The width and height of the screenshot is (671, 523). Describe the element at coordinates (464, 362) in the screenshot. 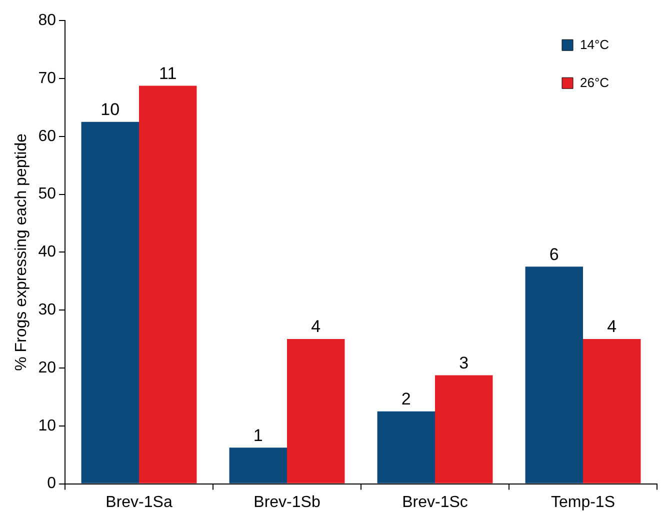

I see `annotation: 3` at that location.